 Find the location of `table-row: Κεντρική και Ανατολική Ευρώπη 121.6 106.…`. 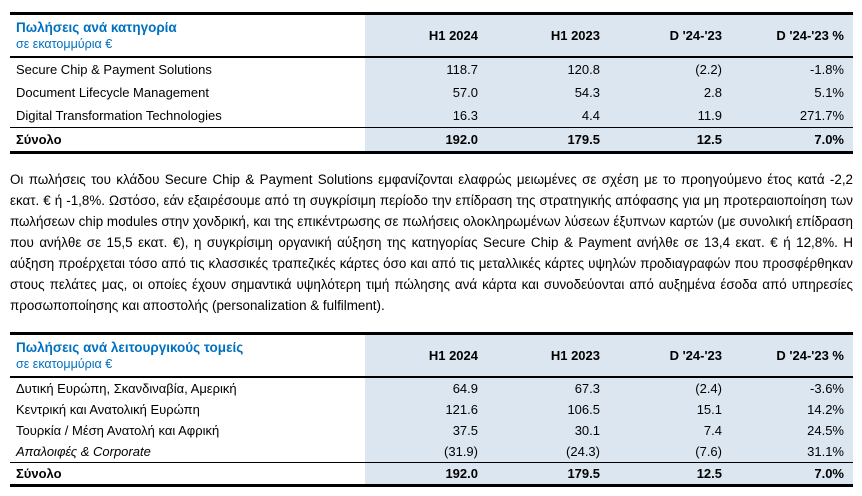

table-row: Κεντρική και Ανατολική Ευρώπη 121.6 106.… is located at coordinates (431, 409).